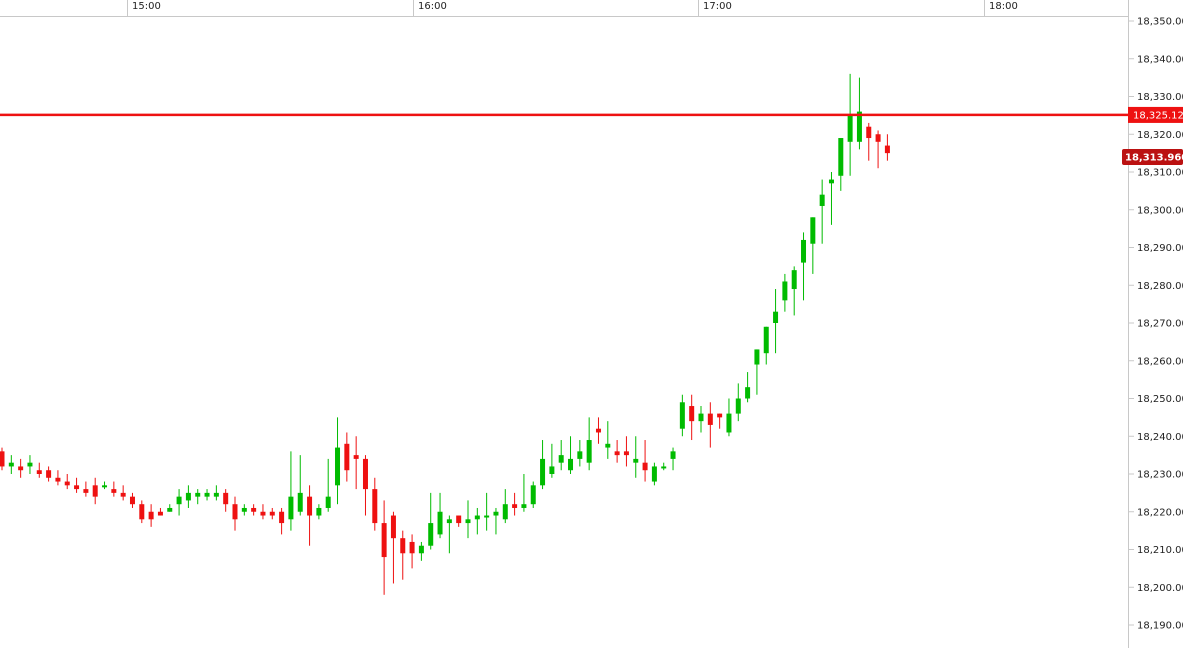  I want to click on y-tick-label: 18,320.00, so click(1160, 135).